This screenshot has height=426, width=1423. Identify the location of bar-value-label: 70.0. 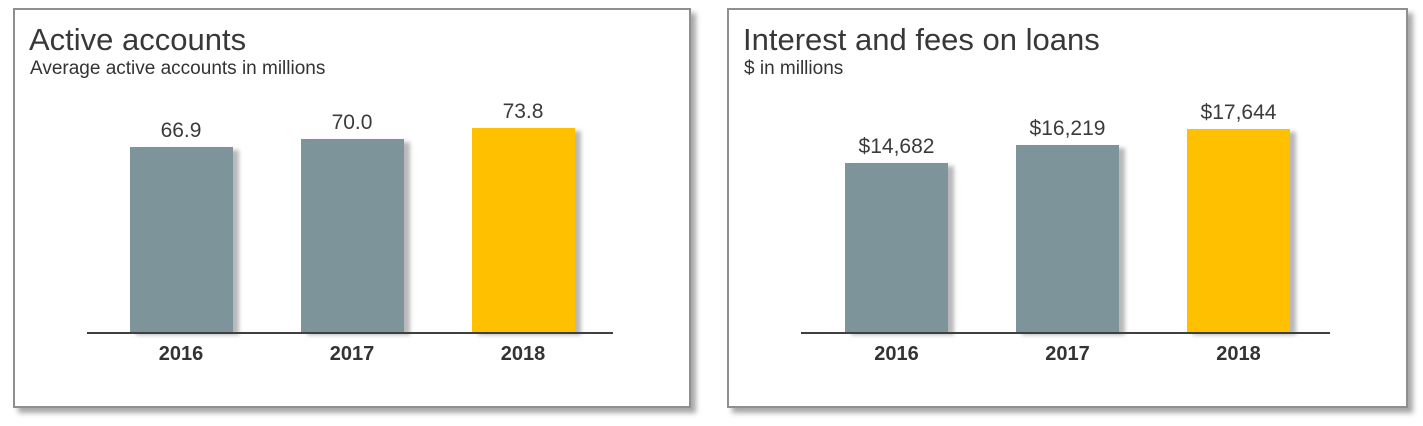
(352, 122).